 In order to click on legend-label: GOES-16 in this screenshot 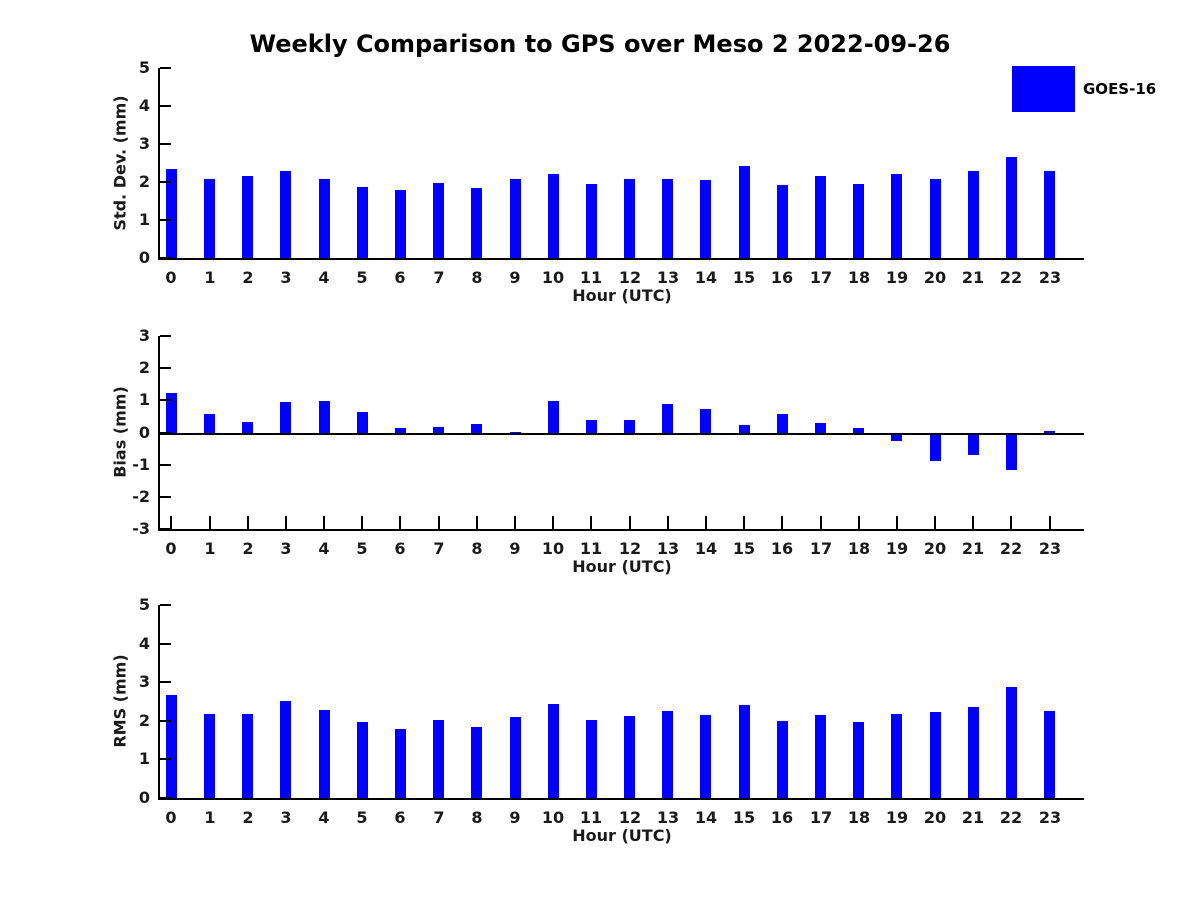, I will do `click(1120, 89)`.